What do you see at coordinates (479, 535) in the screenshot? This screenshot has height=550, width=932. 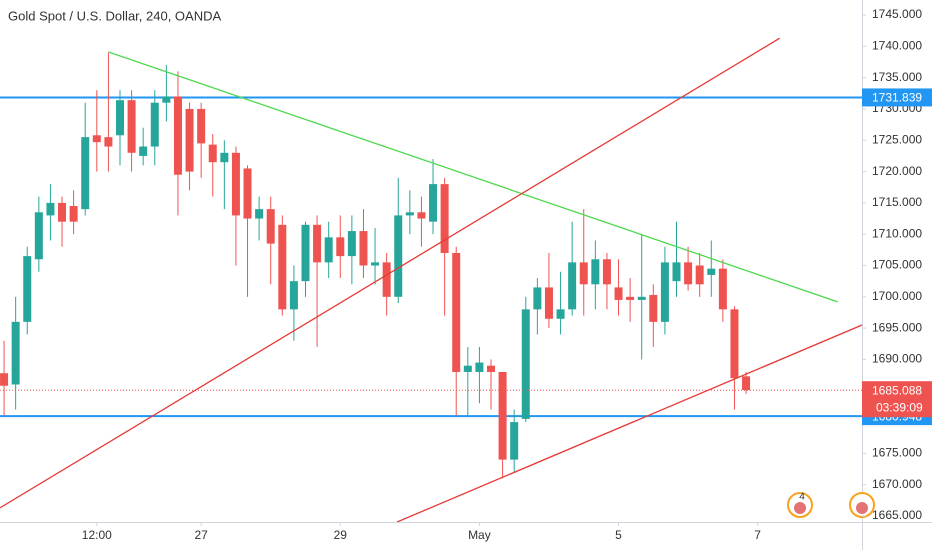 I see `x-tick-label: May` at bounding box center [479, 535].